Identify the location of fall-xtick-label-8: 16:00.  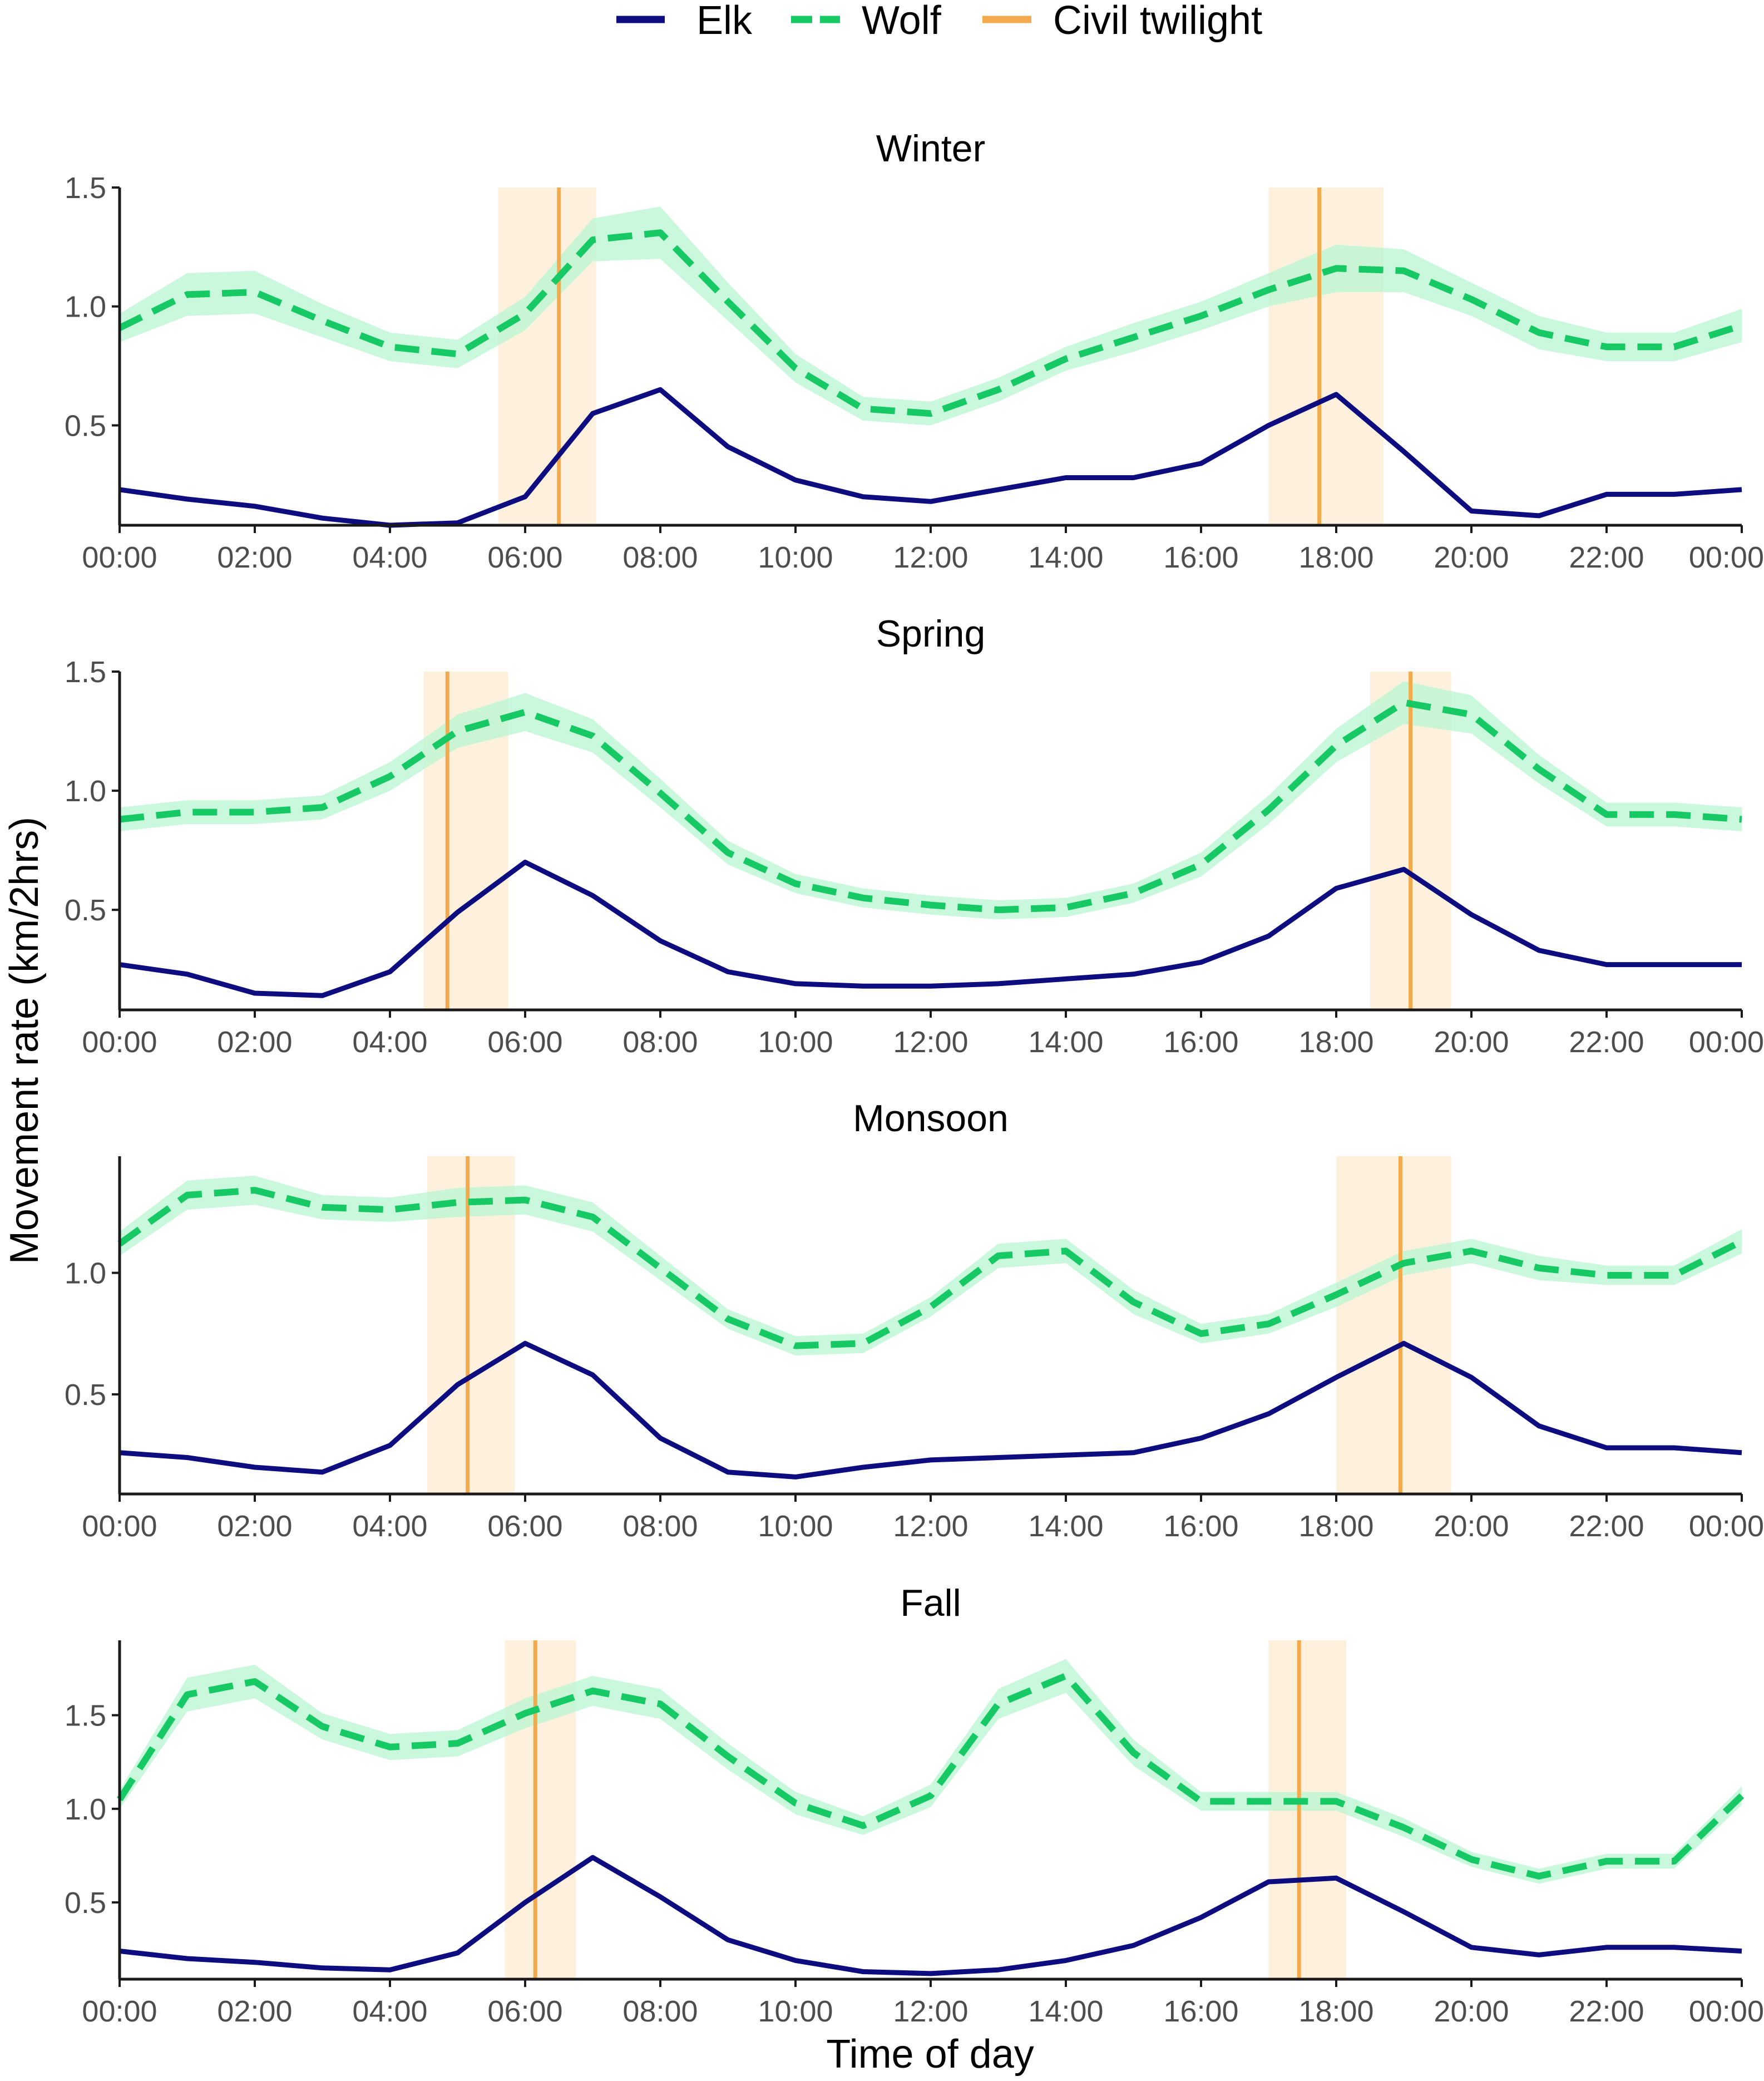
(1200, 2011).